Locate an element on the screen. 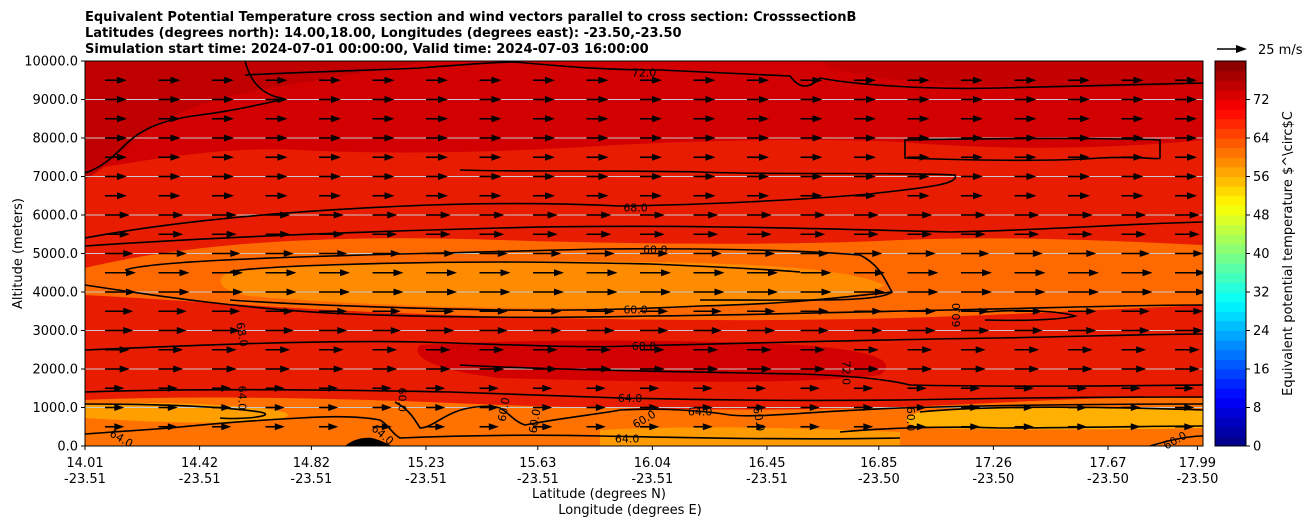  y-tick-label: 0.0 is located at coordinates (67, 447).